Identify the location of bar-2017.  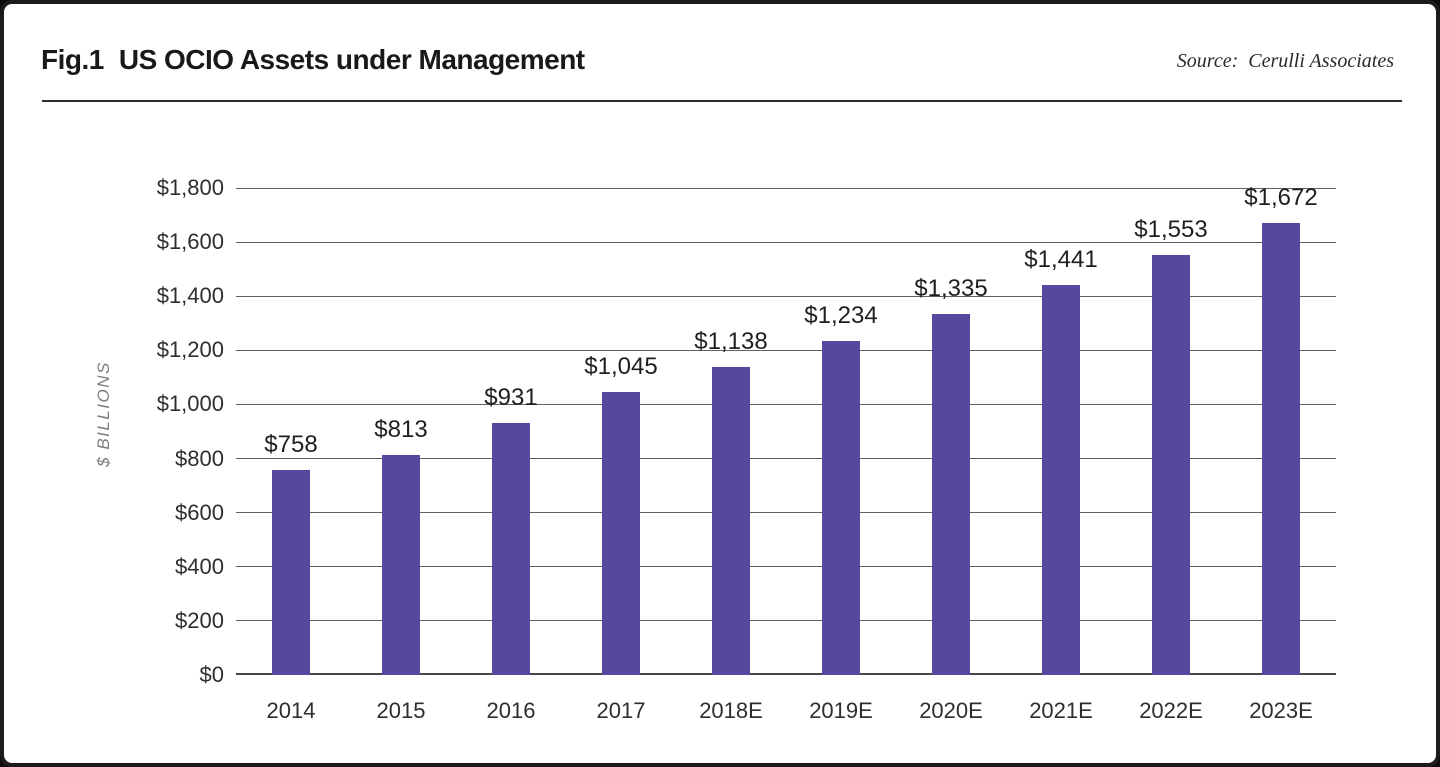
(621, 533).